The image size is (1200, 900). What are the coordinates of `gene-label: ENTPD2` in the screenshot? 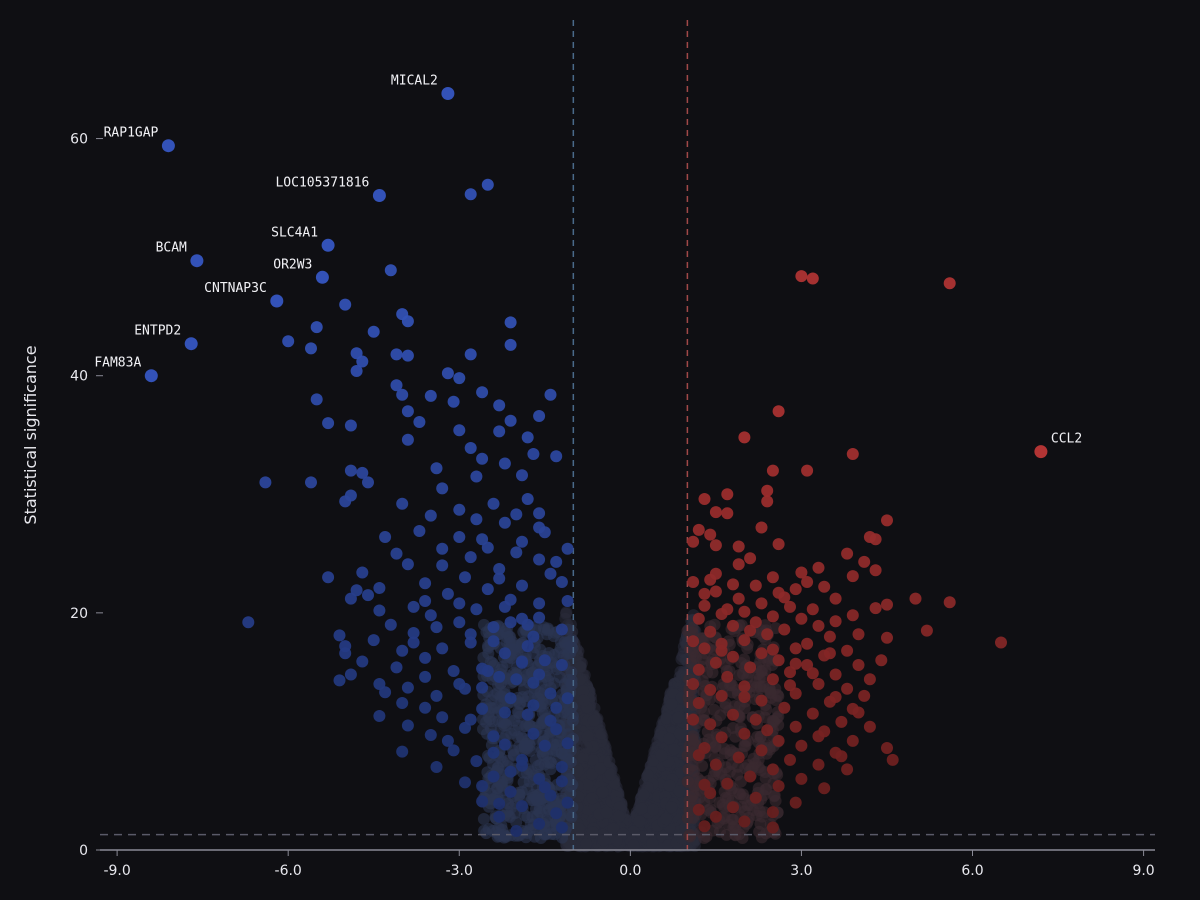 It's located at (157, 331).